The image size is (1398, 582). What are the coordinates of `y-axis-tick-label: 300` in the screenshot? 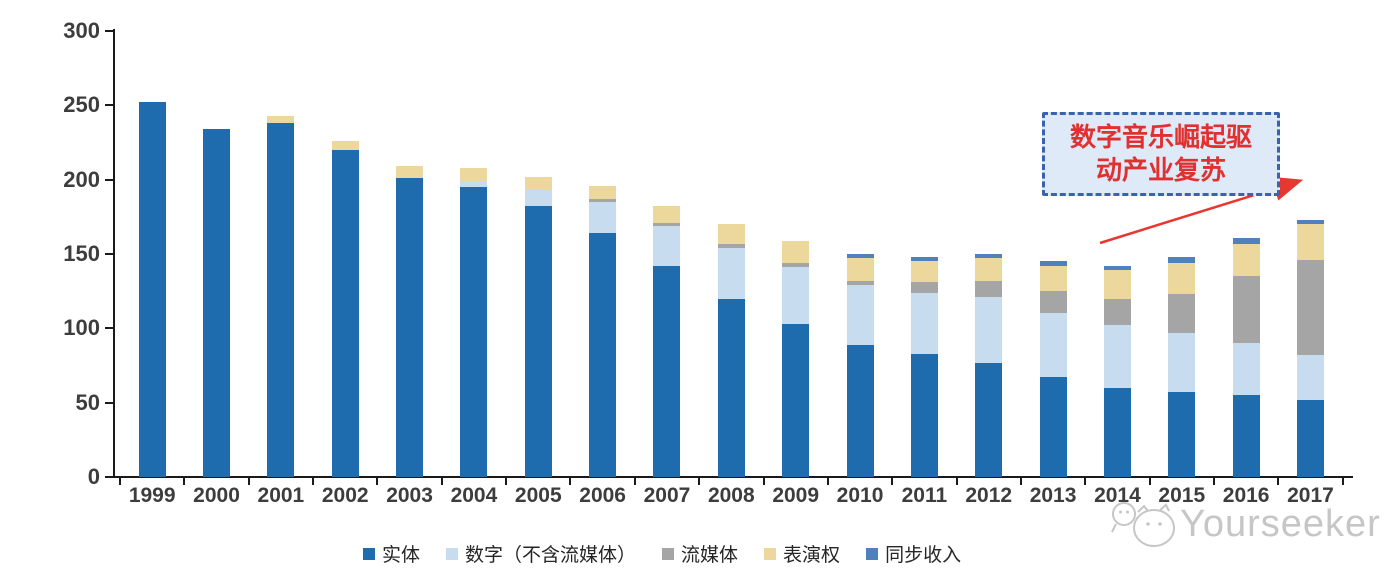 It's located at (81, 30).